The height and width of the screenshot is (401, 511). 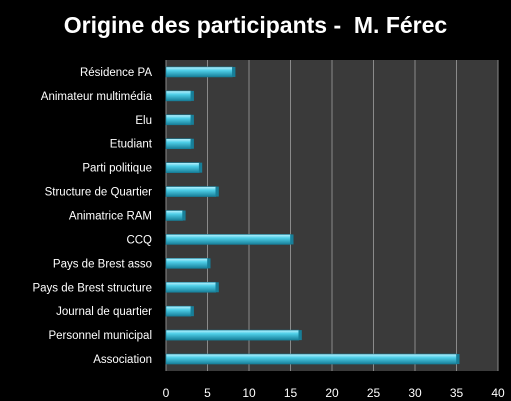 I want to click on x-tick-label: 5, so click(x=207, y=393).